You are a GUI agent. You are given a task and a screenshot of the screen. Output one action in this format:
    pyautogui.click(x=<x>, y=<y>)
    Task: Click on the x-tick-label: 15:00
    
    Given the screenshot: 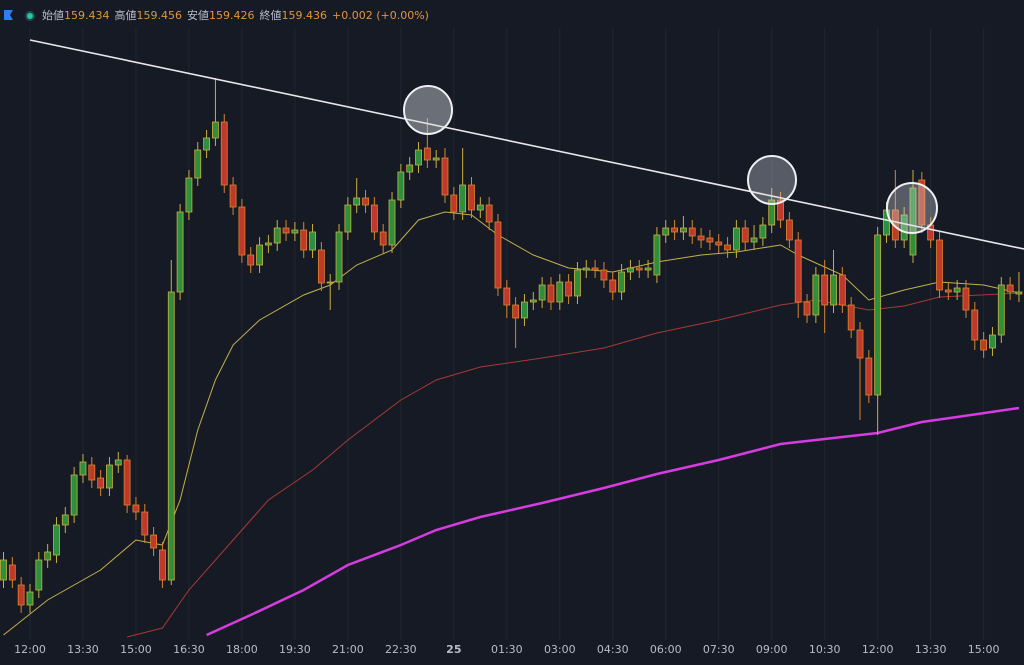 What is the action you would take?
    pyautogui.click(x=136, y=649)
    